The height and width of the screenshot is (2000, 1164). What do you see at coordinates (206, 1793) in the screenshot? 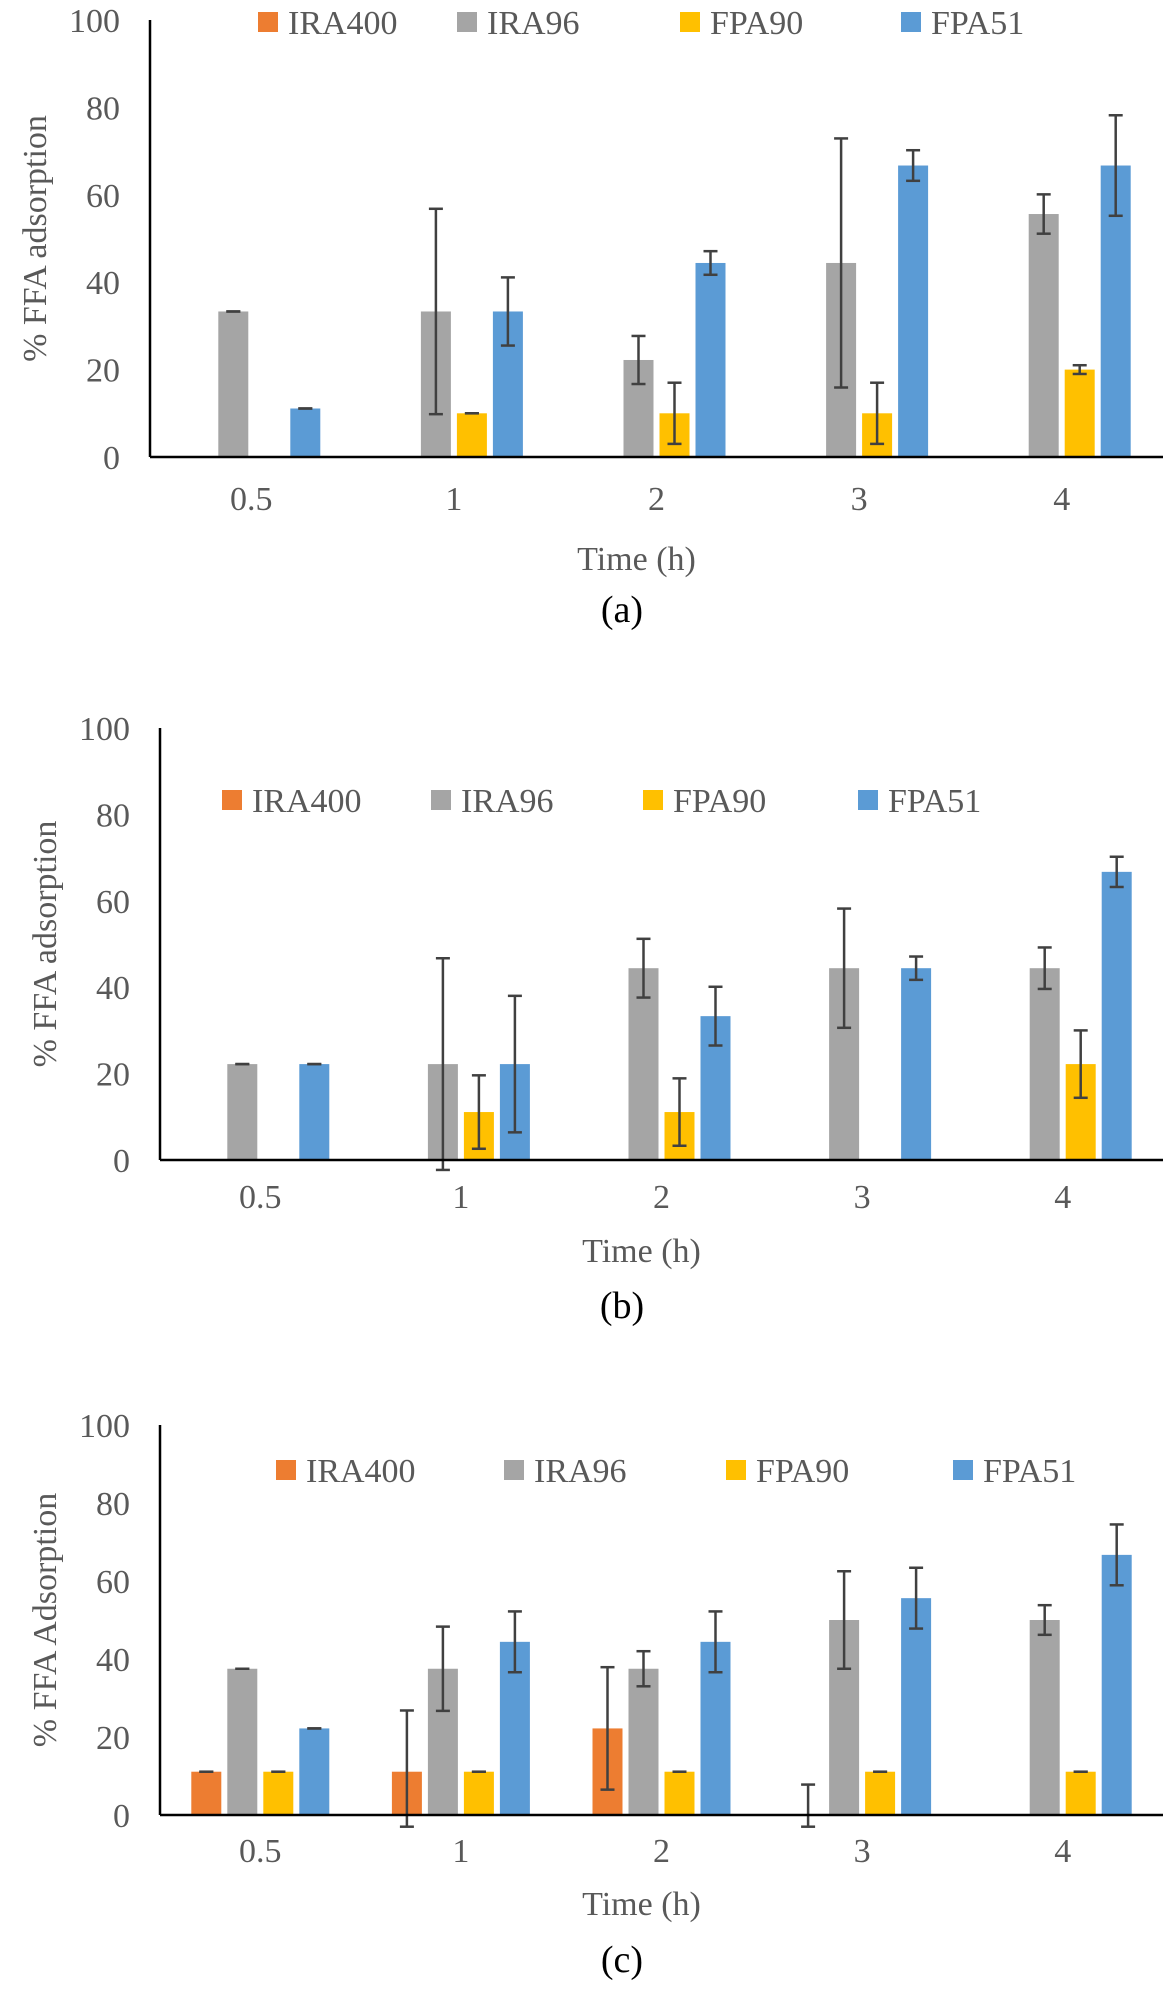
I see `bar-ira400-0.5` at bounding box center [206, 1793].